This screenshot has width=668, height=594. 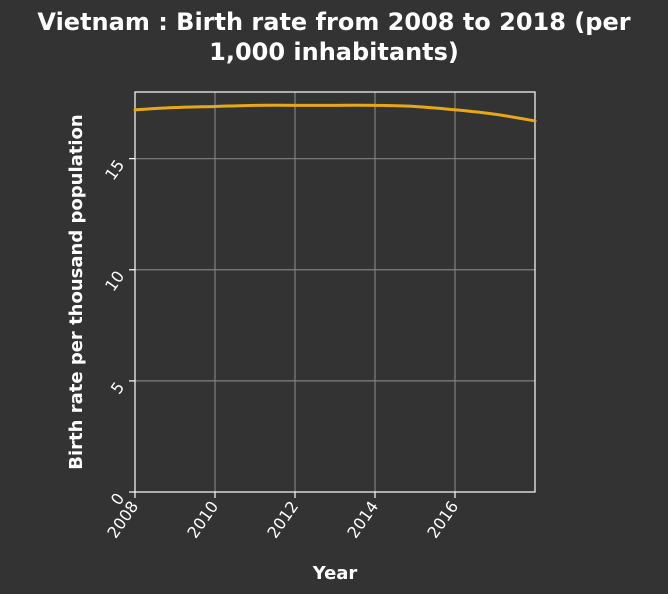 What do you see at coordinates (114, 170) in the screenshot?
I see `y-tick-label: 15` at bounding box center [114, 170].